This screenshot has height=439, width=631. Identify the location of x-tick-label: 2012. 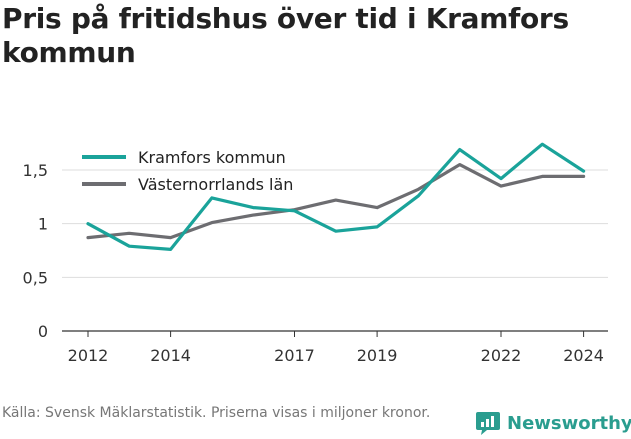
(88, 355).